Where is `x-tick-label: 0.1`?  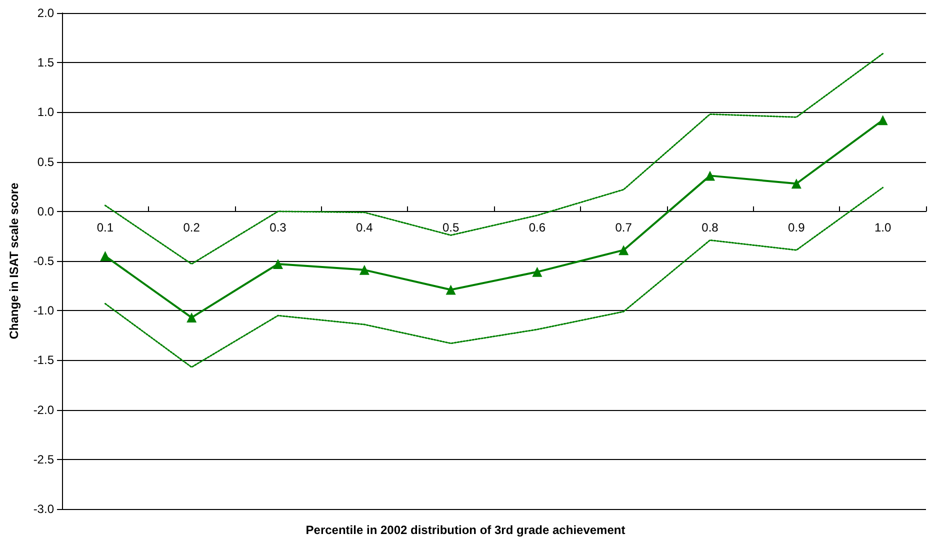 x-tick-label: 0.1 is located at coordinates (105, 227).